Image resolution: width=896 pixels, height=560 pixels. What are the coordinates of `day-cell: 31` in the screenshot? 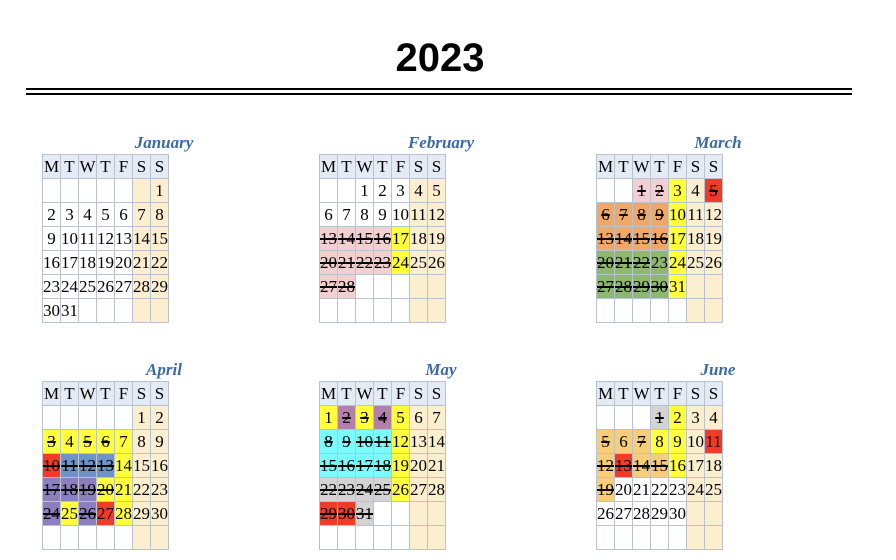 It's located at (69, 310).